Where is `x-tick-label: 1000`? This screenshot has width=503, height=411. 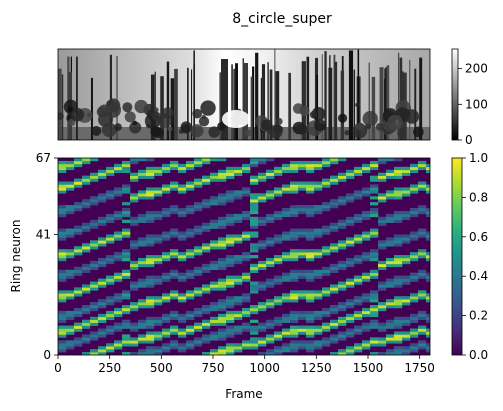
x-tick-label: 1000 is located at coordinates (264, 368).